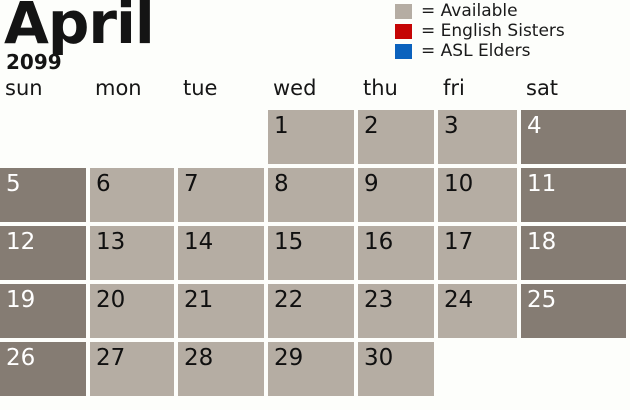 Image resolution: width=630 pixels, height=410 pixels. I want to click on day-number: 18, so click(542, 242).